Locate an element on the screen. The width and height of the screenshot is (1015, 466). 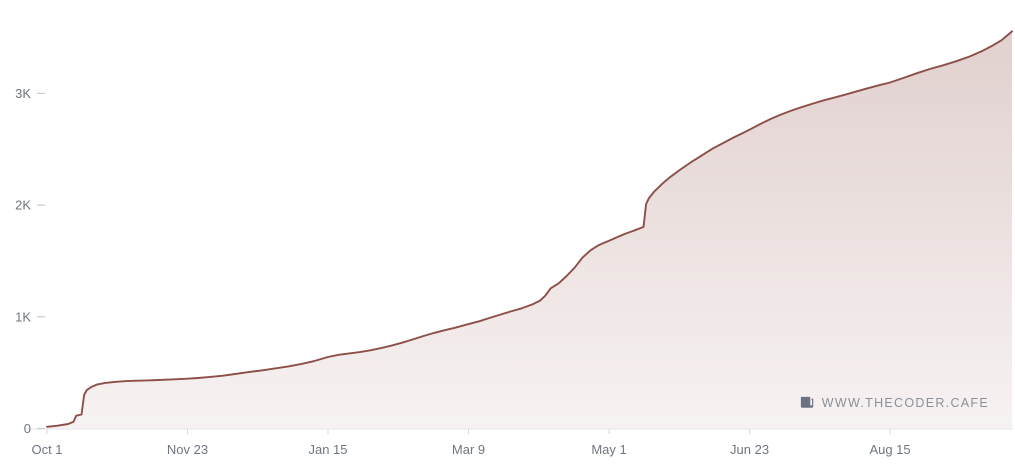
watermark: WWW.THECODER.CAFE is located at coordinates (894, 402).